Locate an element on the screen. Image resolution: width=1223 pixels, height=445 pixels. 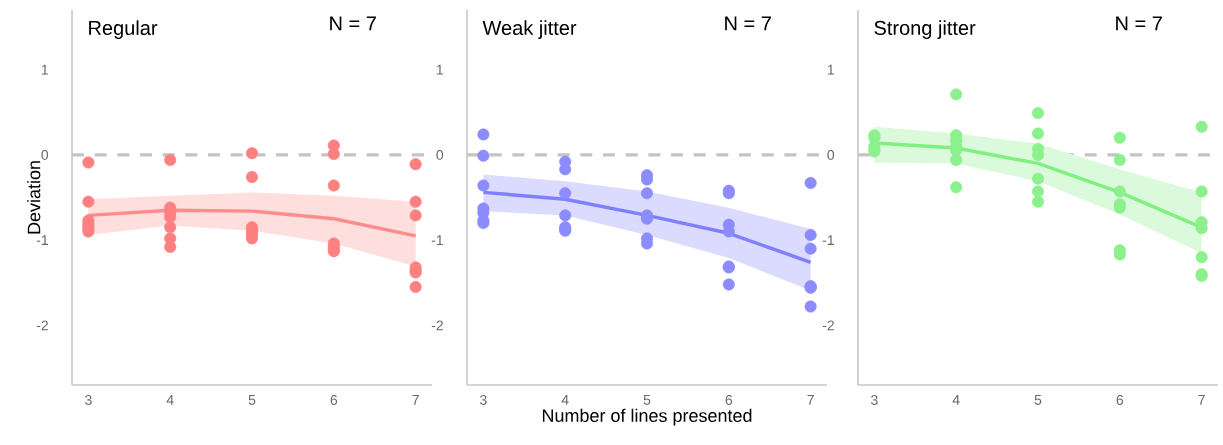
chart-title: Strong jitter is located at coordinates (925, 29).